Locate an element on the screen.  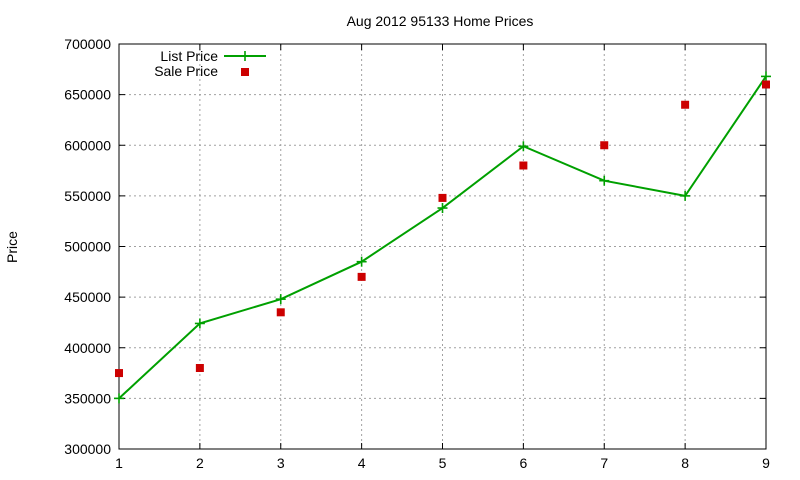
x-tick-label: 3 is located at coordinates (281, 463).